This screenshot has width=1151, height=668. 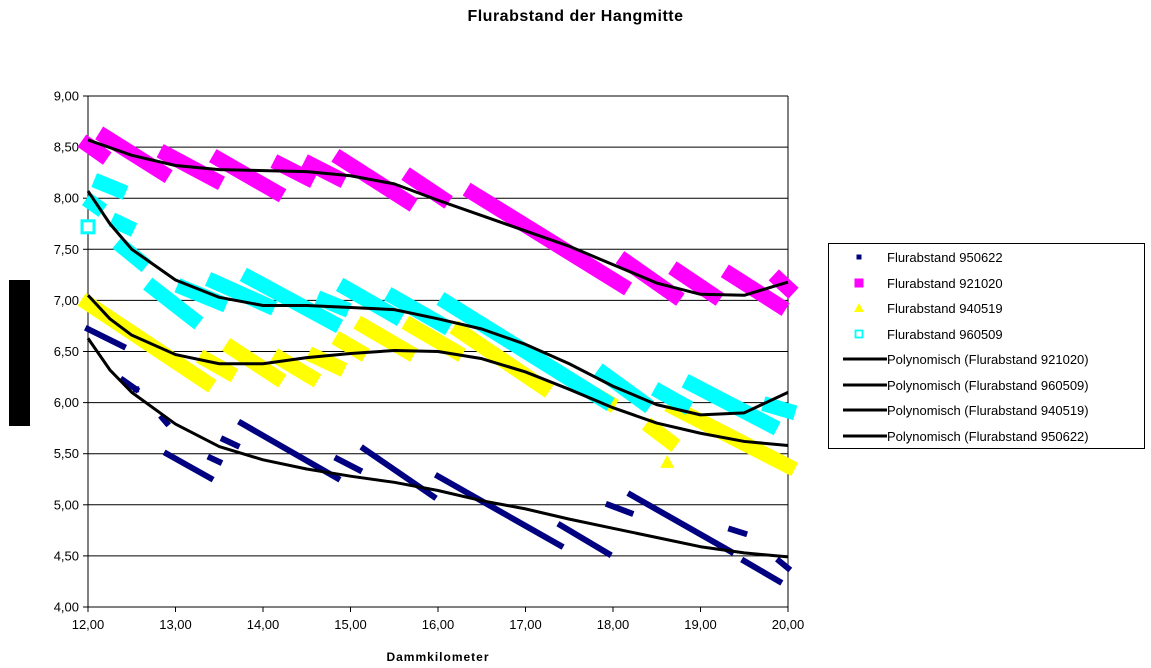 I want to click on y-tick-label: 5,00, so click(x=66, y=504).